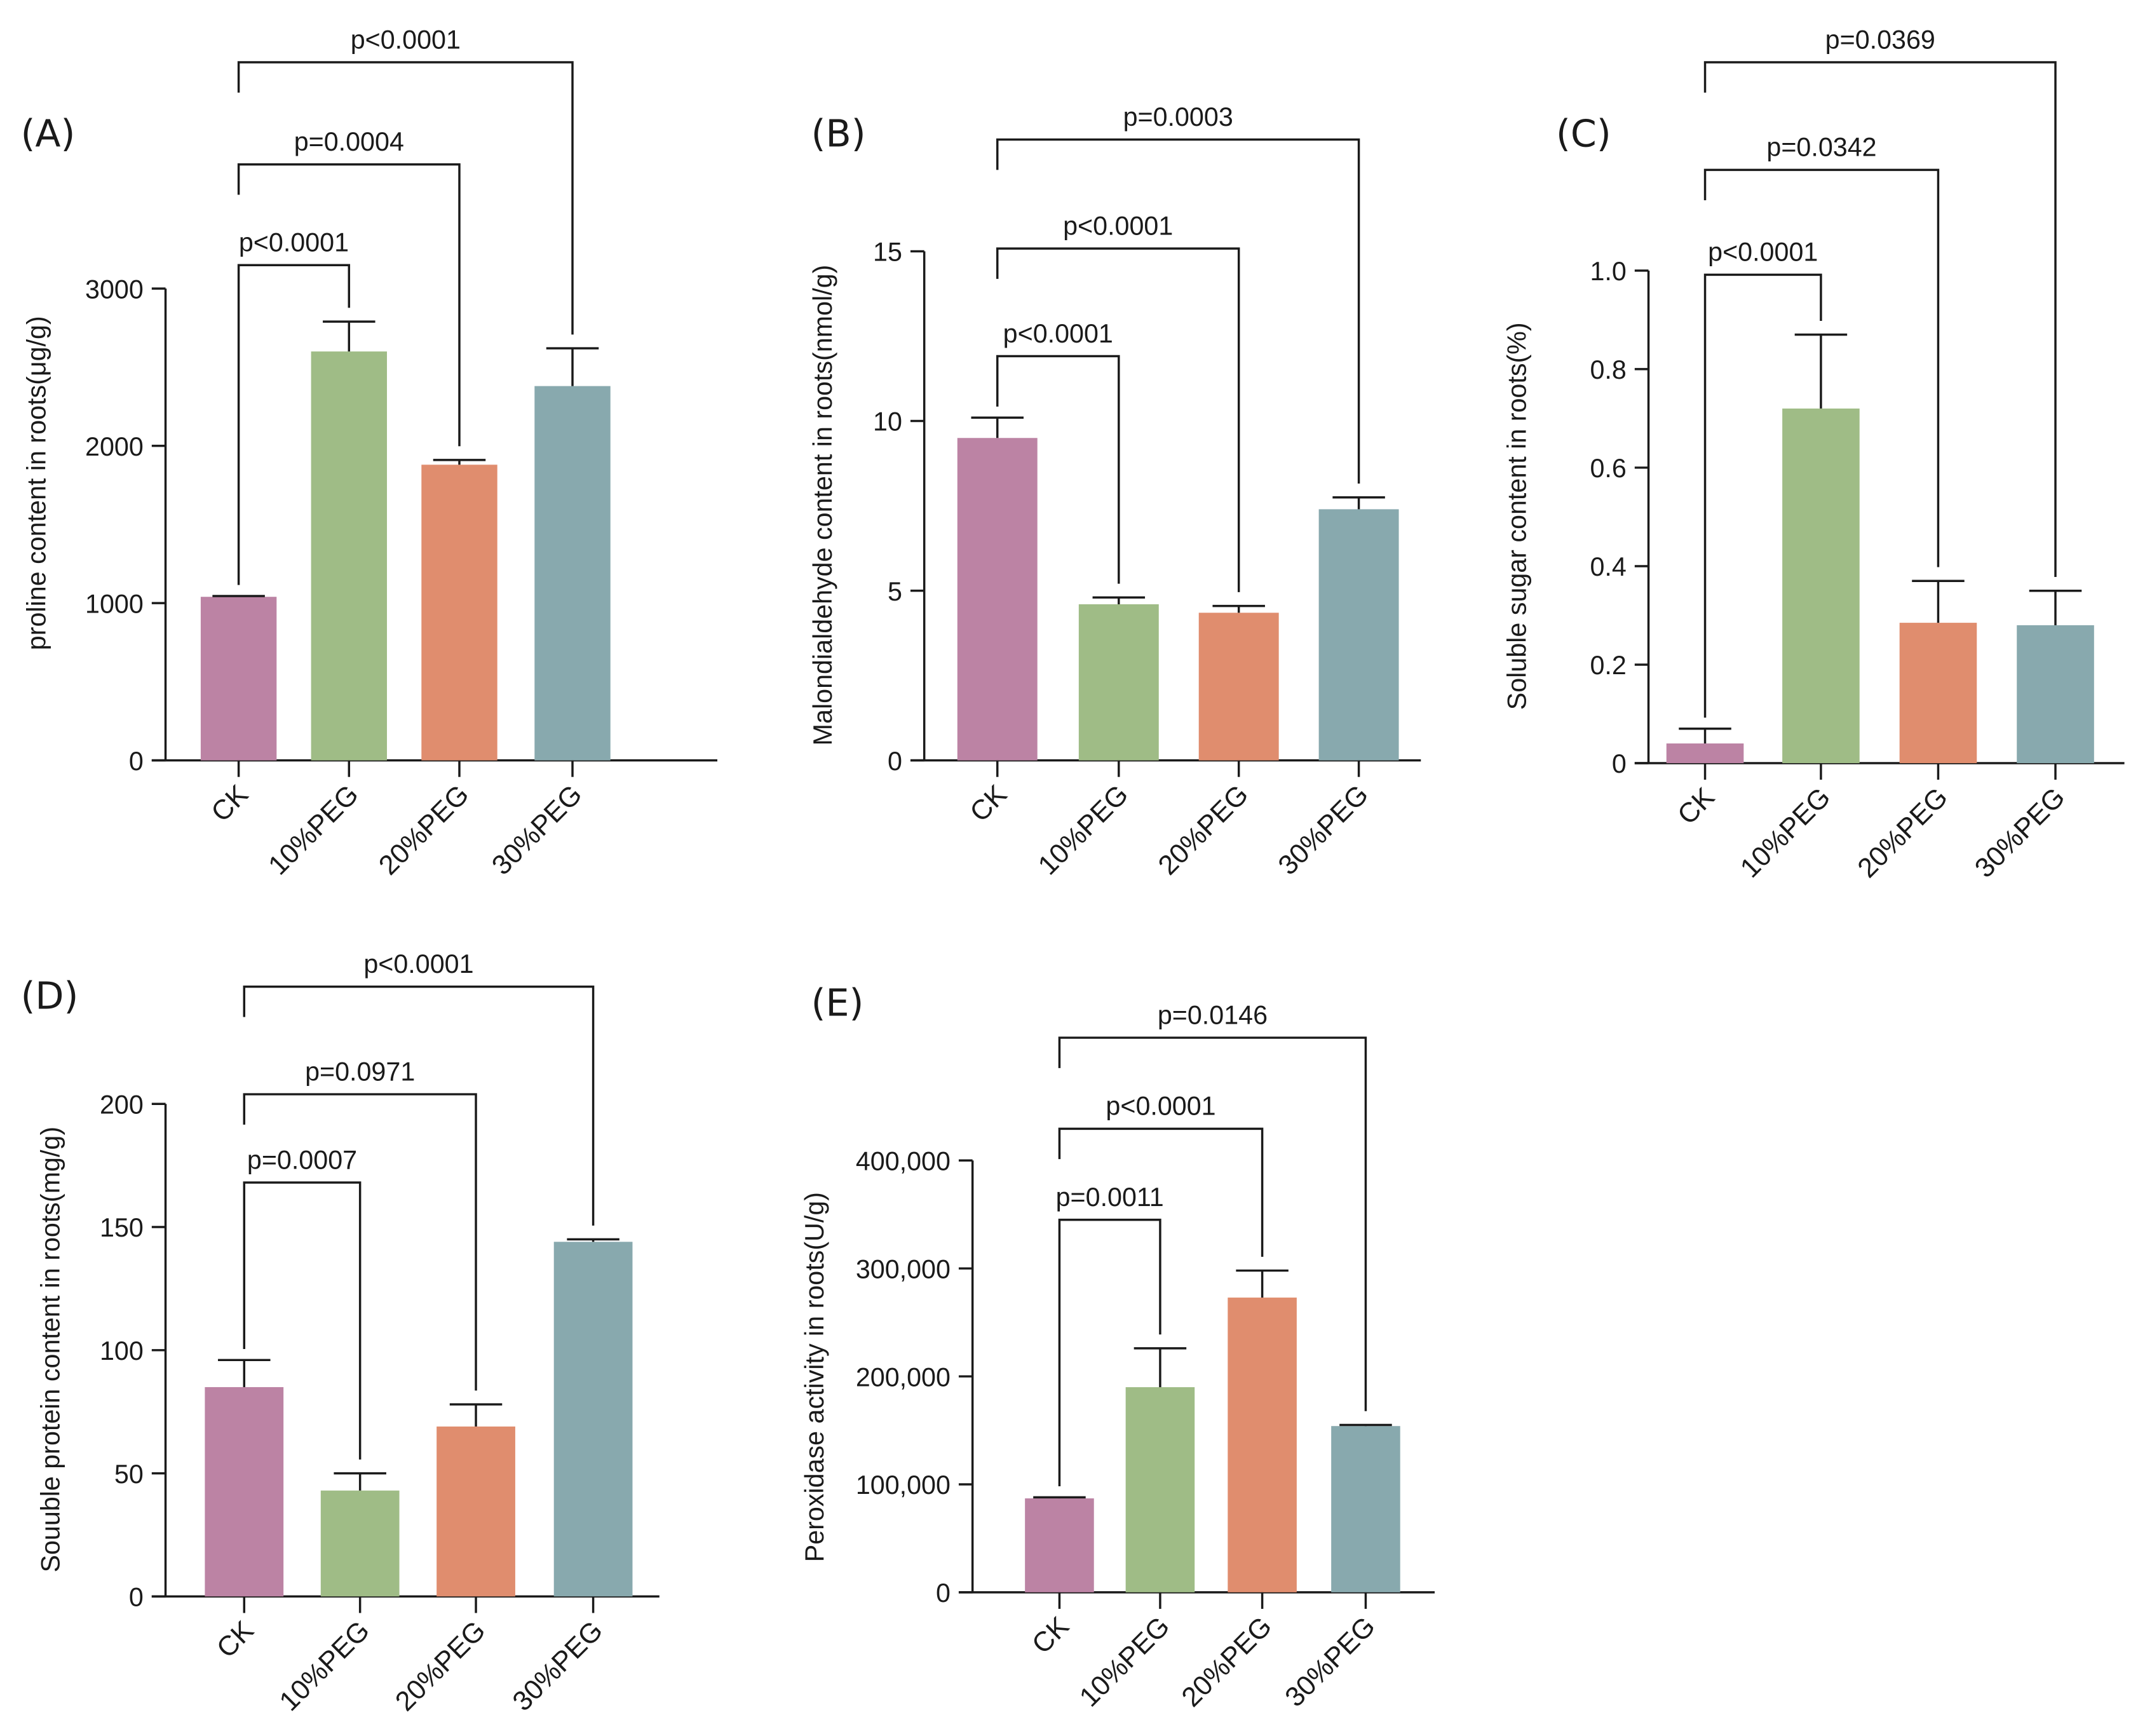 This screenshot has height=1736, width=2152. What do you see at coordinates (903, 1161) in the screenshot?
I see `y-tick-label: 400,000` at bounding box center [903, 1161].